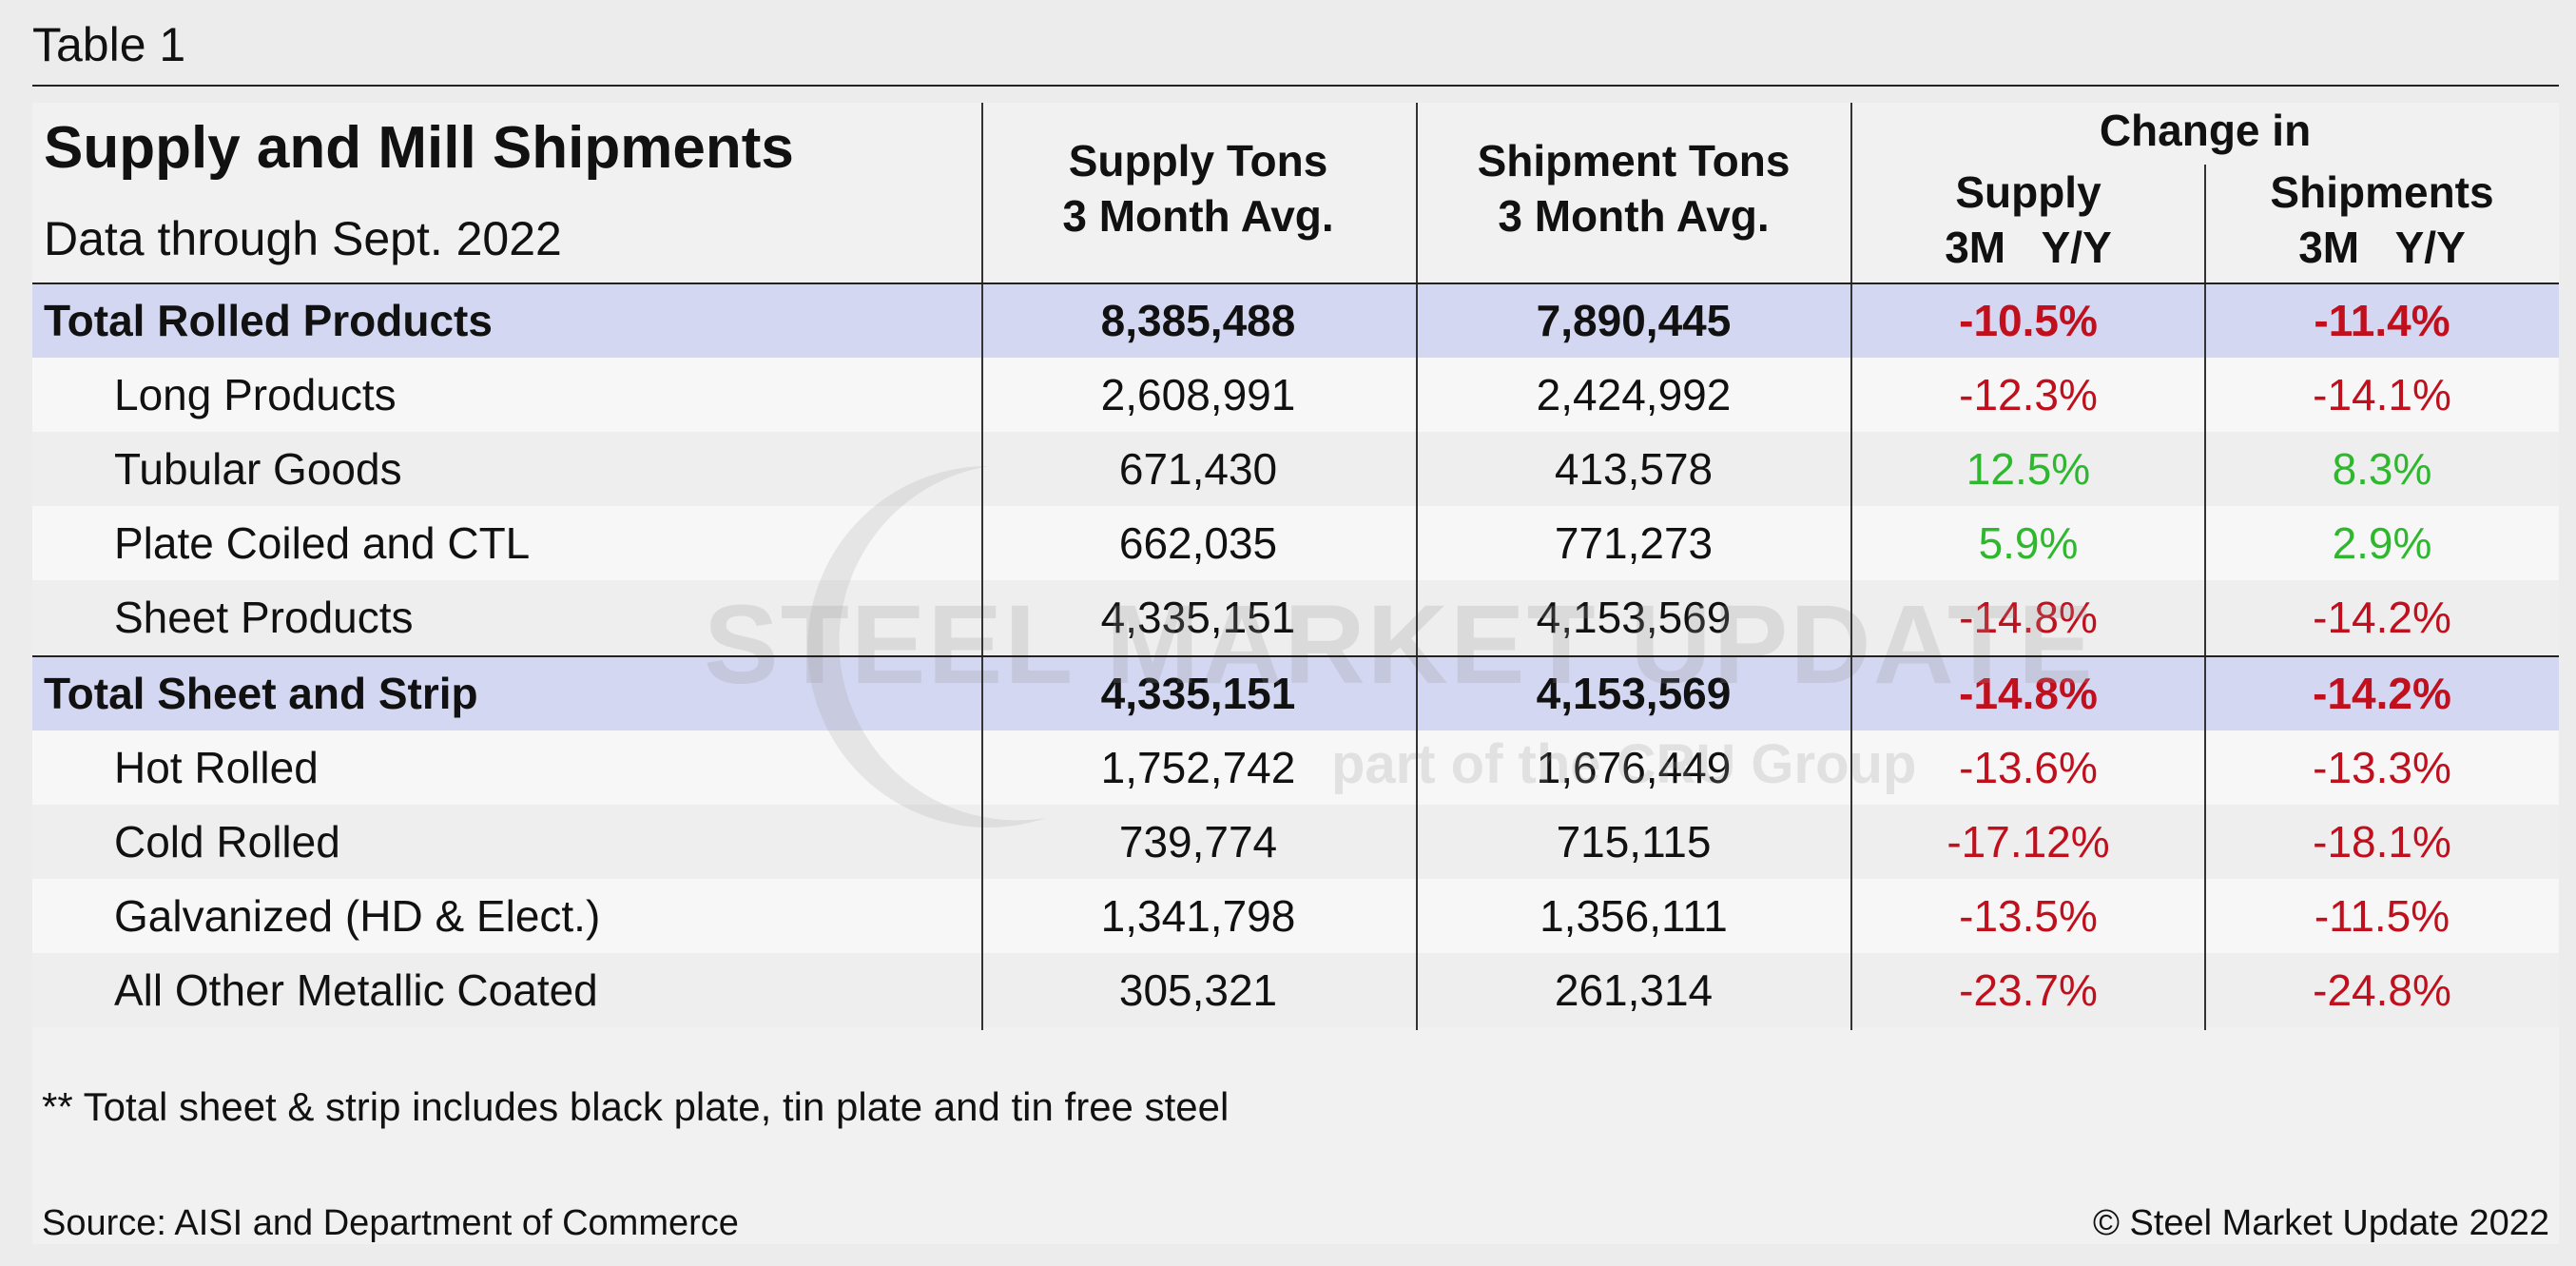  Describe the element at coordinates (2382, 767) in the screenshot. I see `change-shipments-cell: -13.3%` at that location.